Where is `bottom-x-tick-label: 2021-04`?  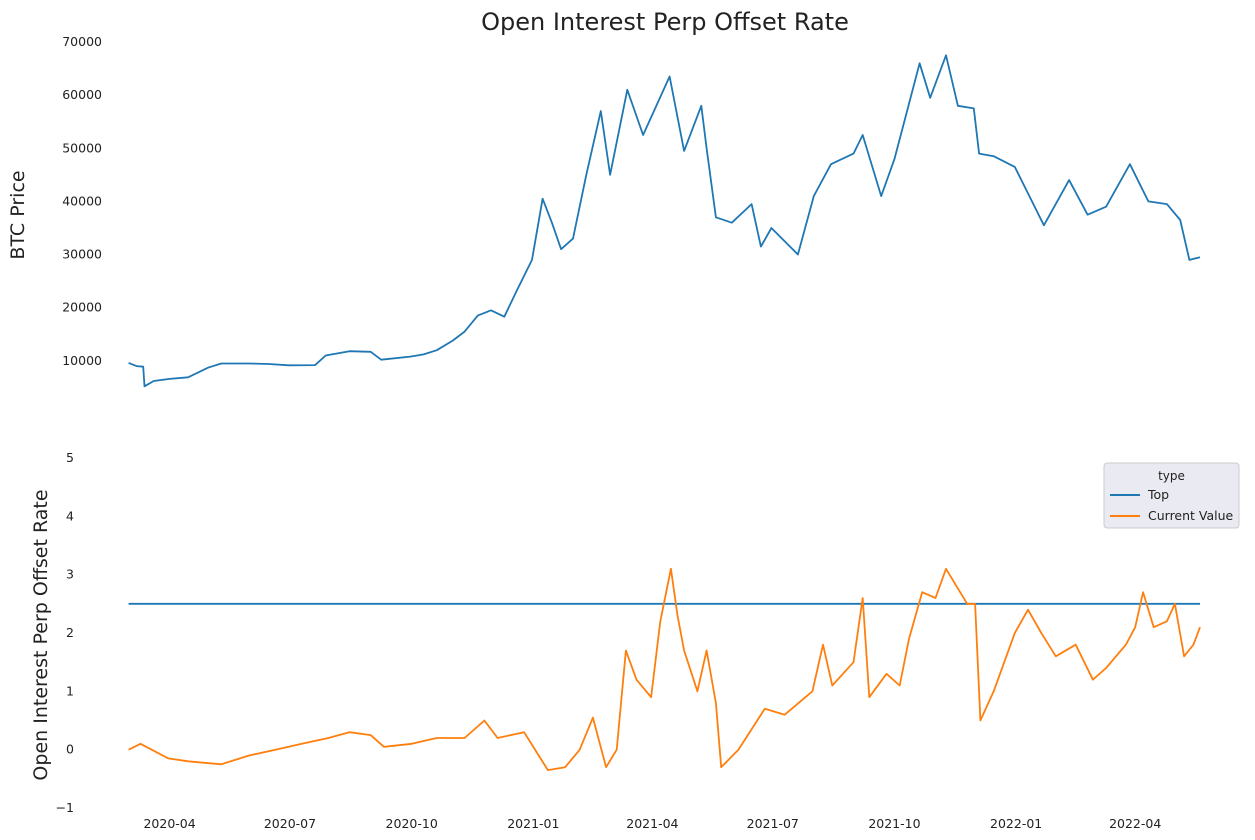 bottom-x-tick-label: 2021-04 is located at coordinates (652, 823).